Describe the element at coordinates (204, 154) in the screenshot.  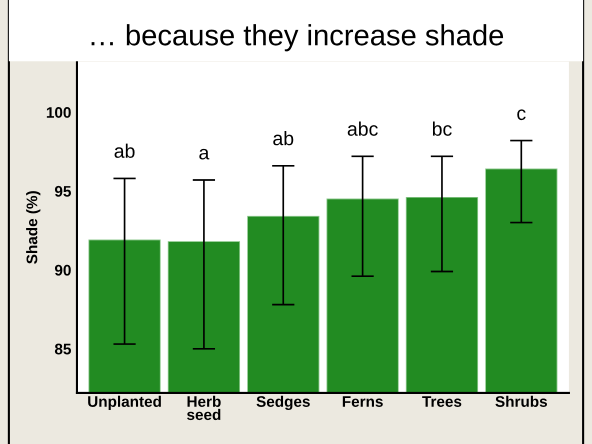
I see `annotation: a` at that location.